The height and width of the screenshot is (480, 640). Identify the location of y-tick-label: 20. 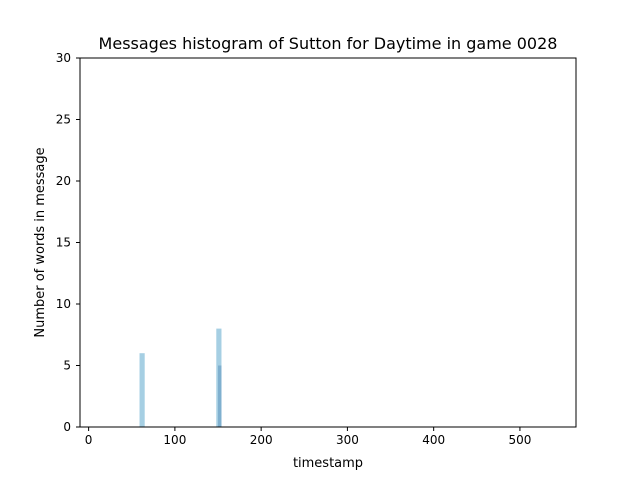
(63, 181).